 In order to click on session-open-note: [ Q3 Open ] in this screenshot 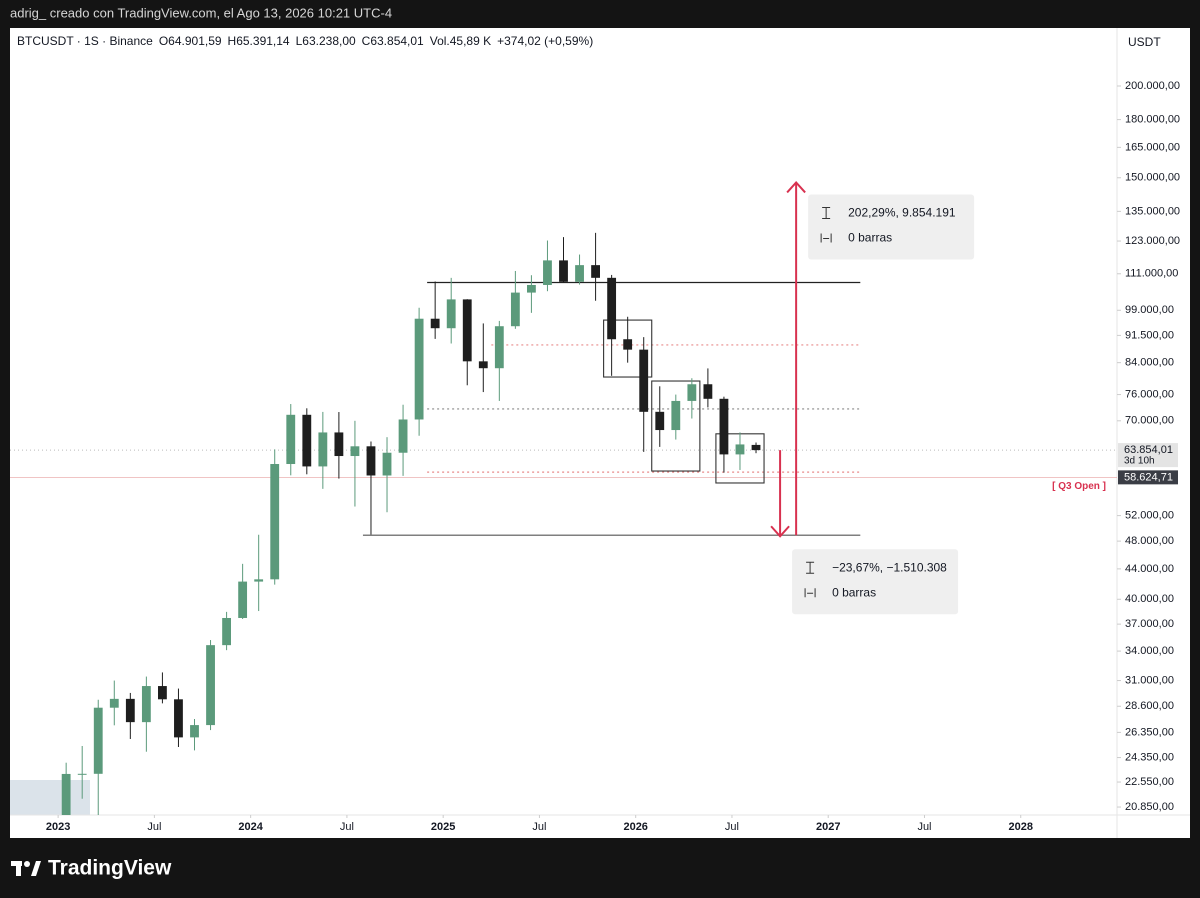, I will do `click(1079, 486)`.